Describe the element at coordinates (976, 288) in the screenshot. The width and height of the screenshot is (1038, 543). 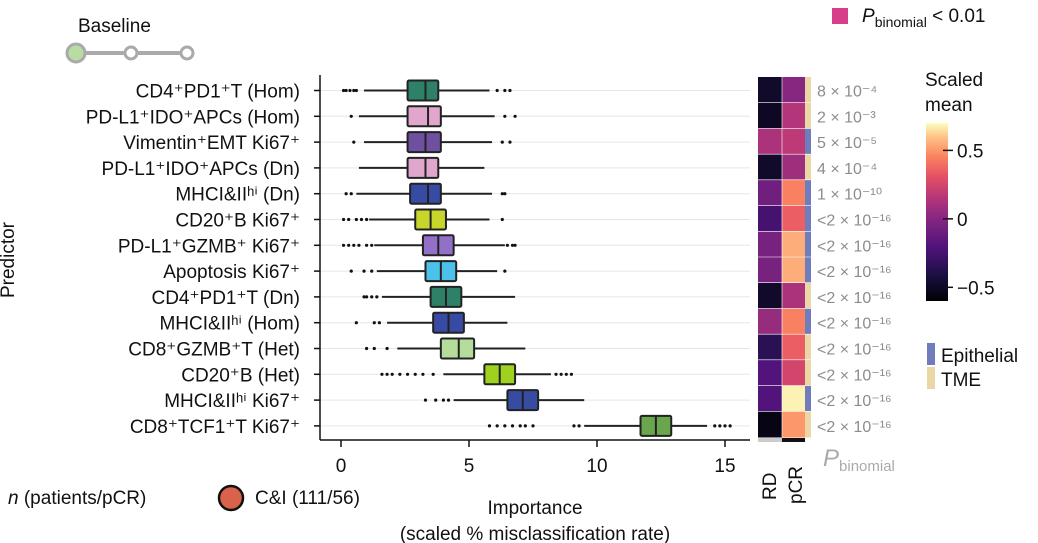
I see `colorbar-tick-label: −0.5` at that location.